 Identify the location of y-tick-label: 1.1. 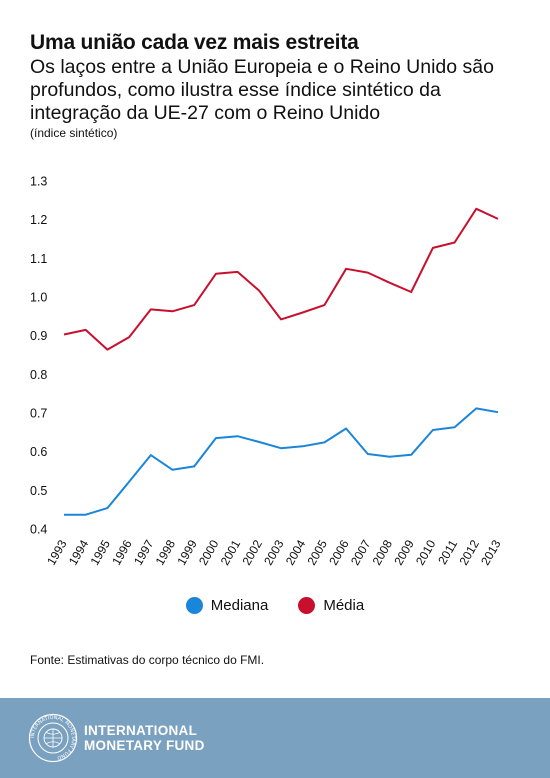
(38, 259).